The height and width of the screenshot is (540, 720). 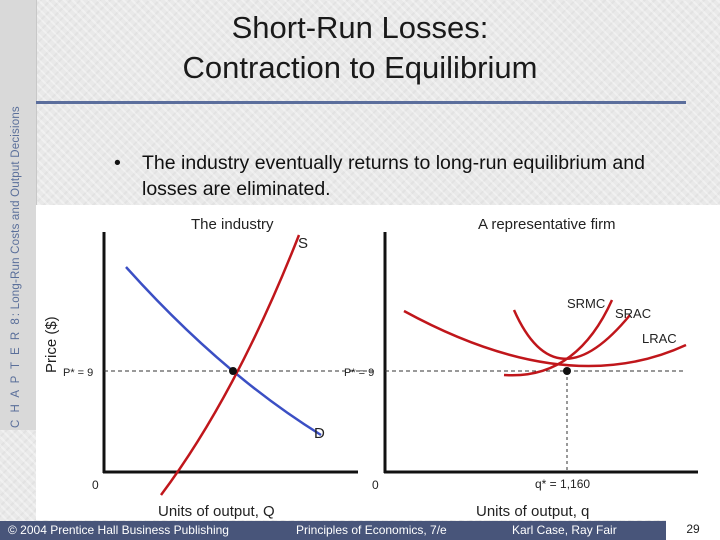 I want to click on title-underline, so click(x=361, y=102).